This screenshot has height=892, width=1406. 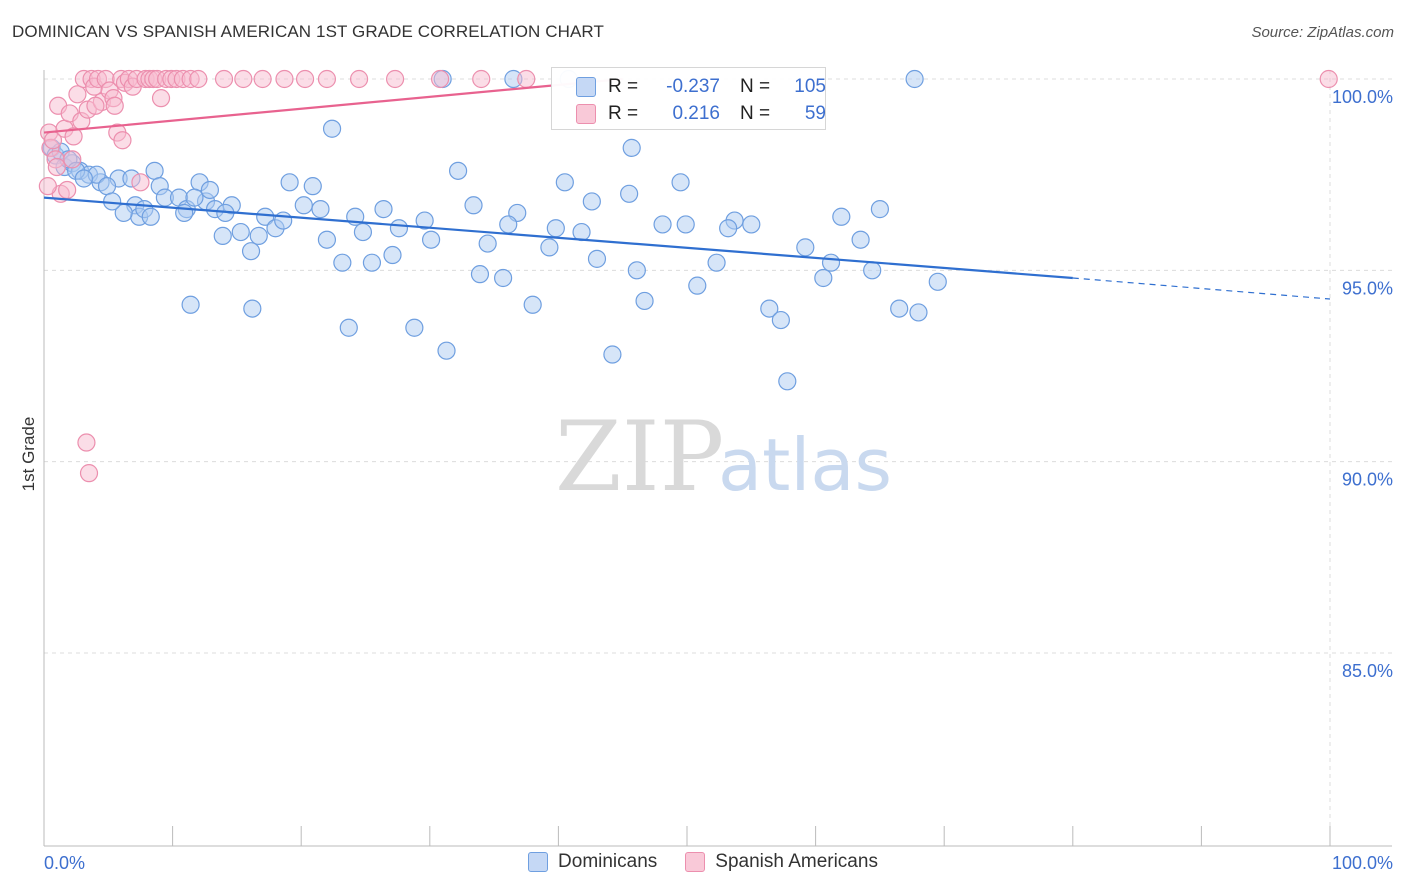 What do you see at coordinates (1362, 863) in the screenshot?
I see `x-tick-label-max: 100.0%` at bounding box center [1362, 863].